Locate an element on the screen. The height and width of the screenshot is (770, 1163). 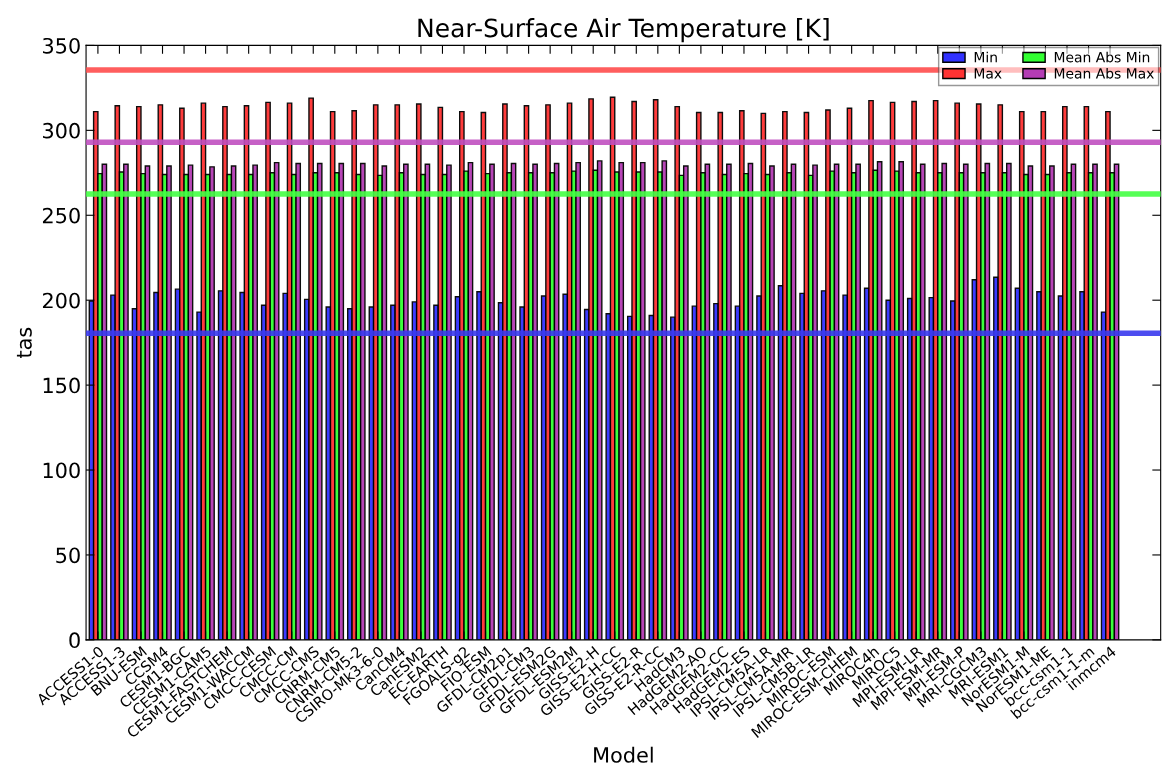
y-tick-label: 100 is located at coordinates (61, 470).